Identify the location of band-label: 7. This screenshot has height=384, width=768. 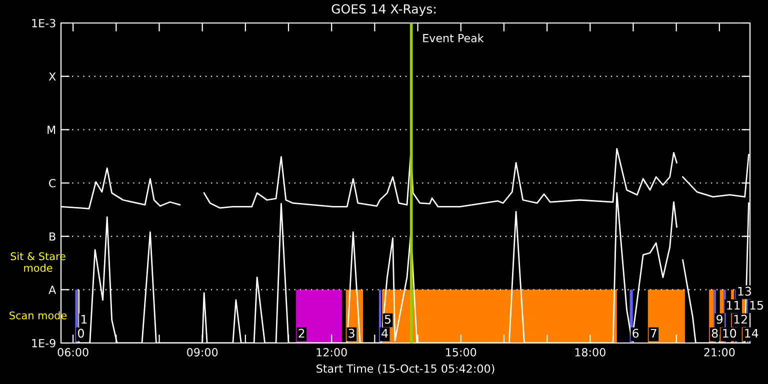
(653, 333).